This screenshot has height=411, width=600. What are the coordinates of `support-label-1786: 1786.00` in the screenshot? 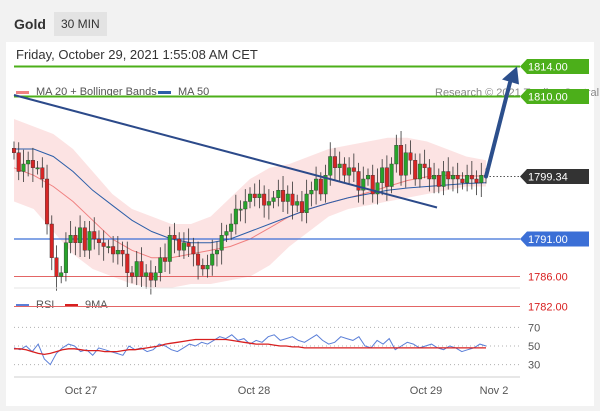 It's located at (548, 278).